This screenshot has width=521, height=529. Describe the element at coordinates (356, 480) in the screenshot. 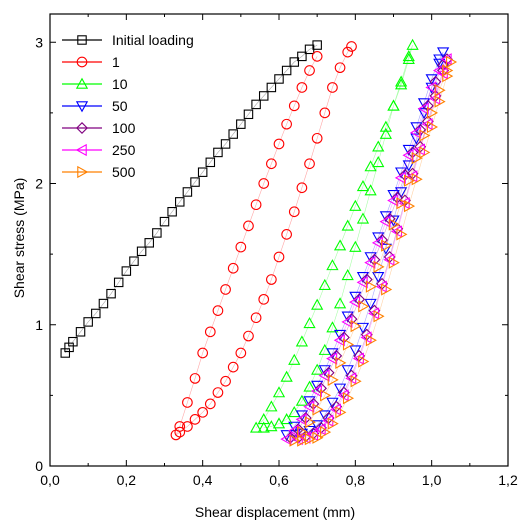

I see `x-tick-label: 0,8` at that location.